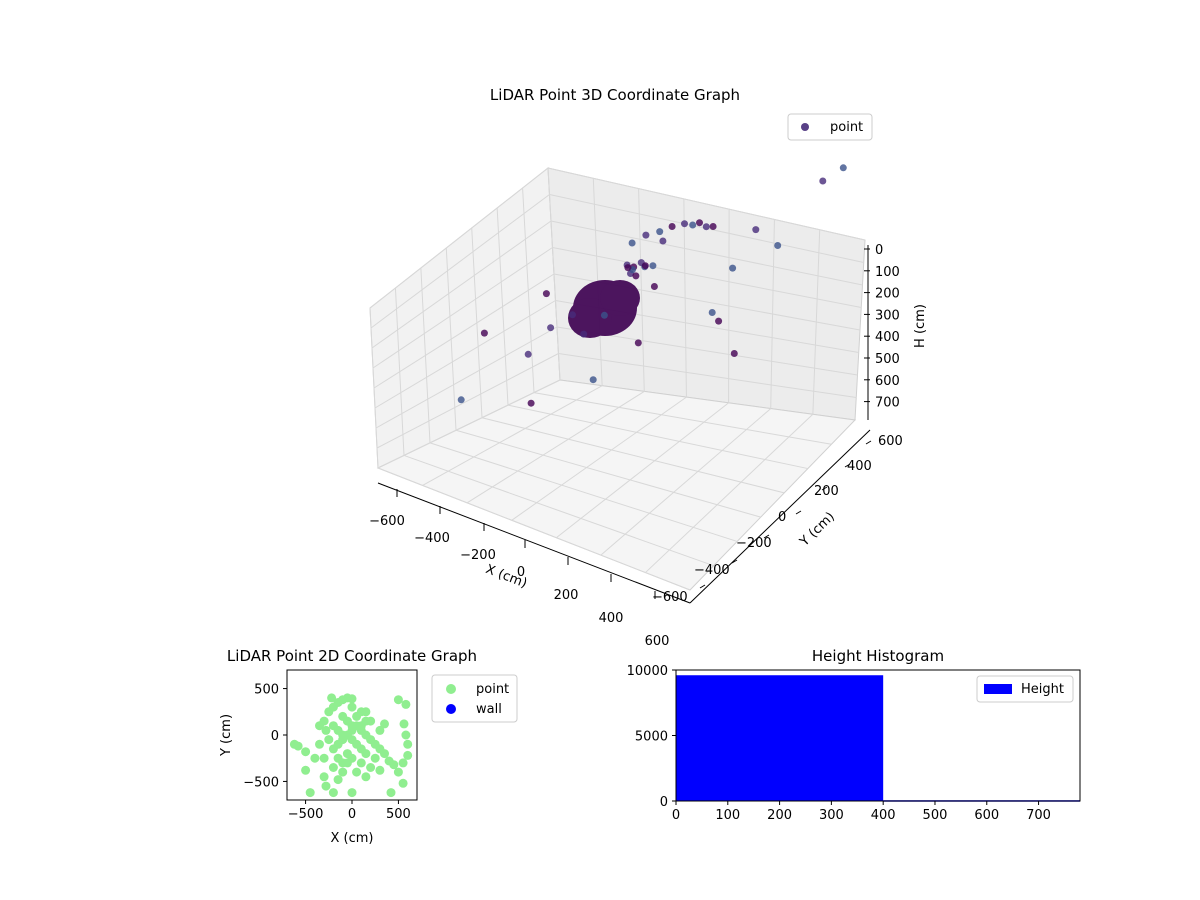 This screenshot has height=900, width=1200. I want to click on x-tick-label: −200, so click(478, 555).